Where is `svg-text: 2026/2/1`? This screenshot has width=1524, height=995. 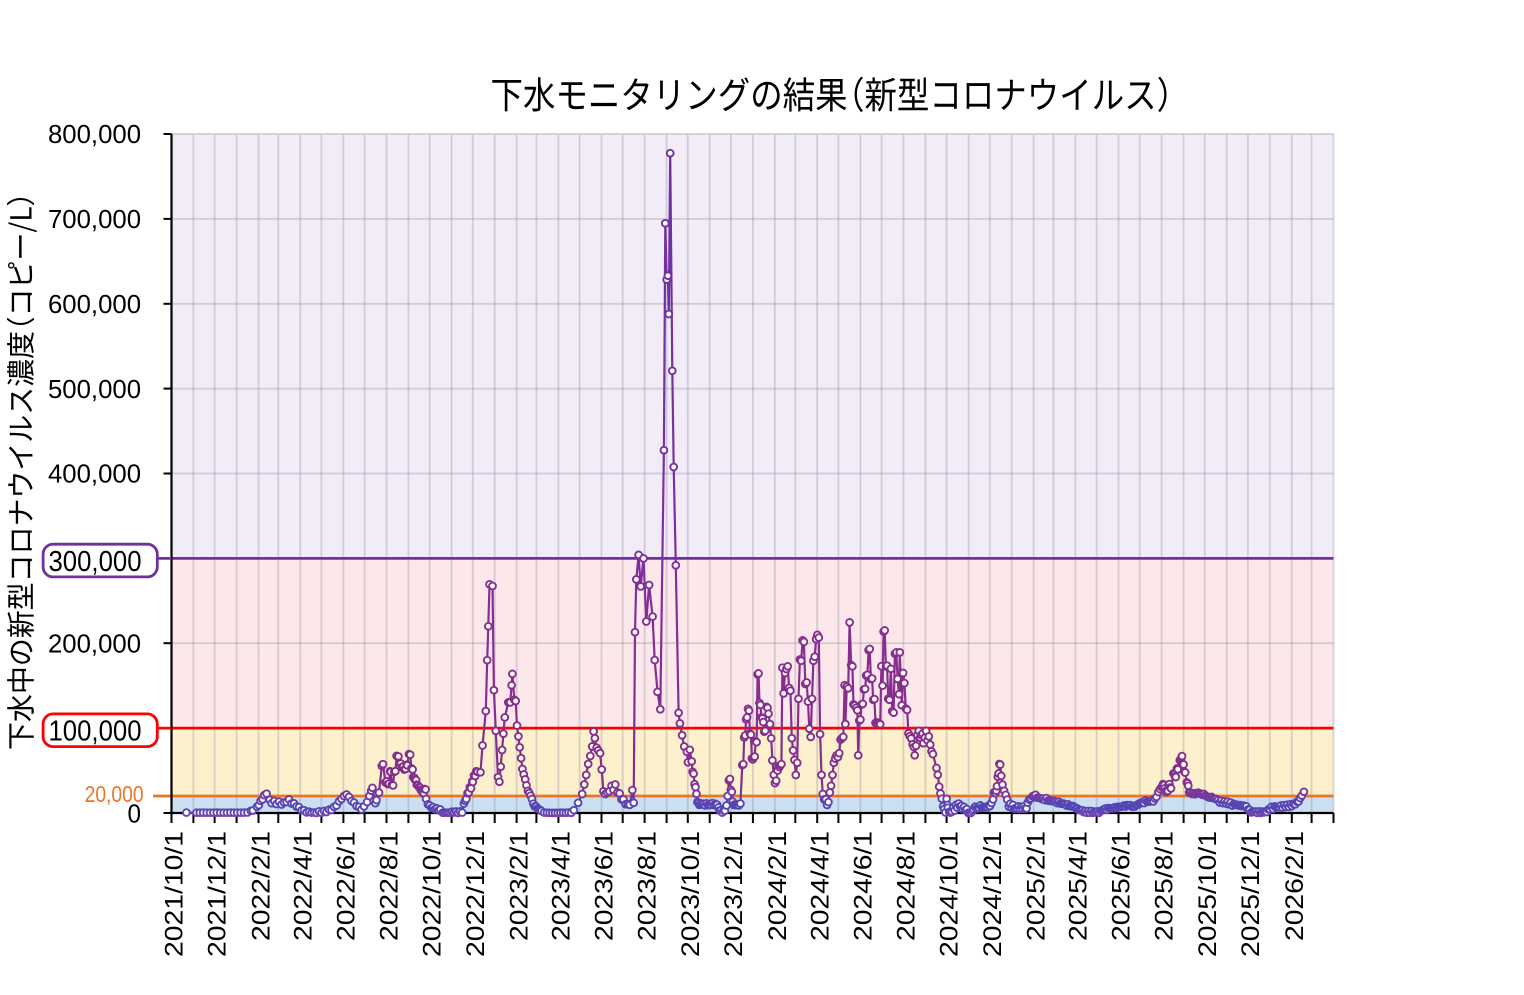
svg-text: 2026/2/1 is located at coordinates (1295, 886).